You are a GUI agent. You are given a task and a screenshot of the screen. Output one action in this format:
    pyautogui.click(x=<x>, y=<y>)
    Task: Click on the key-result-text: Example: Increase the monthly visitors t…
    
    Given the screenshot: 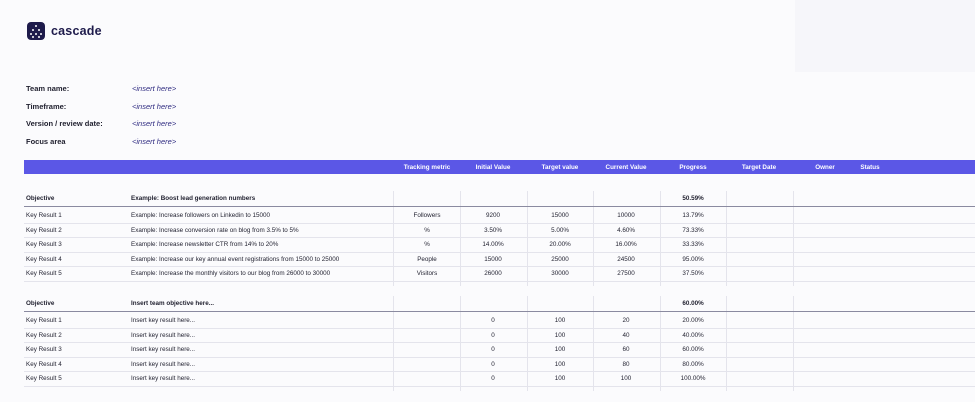 What is the action you would take?
    pyautogui.click(x=231, y=273)
    